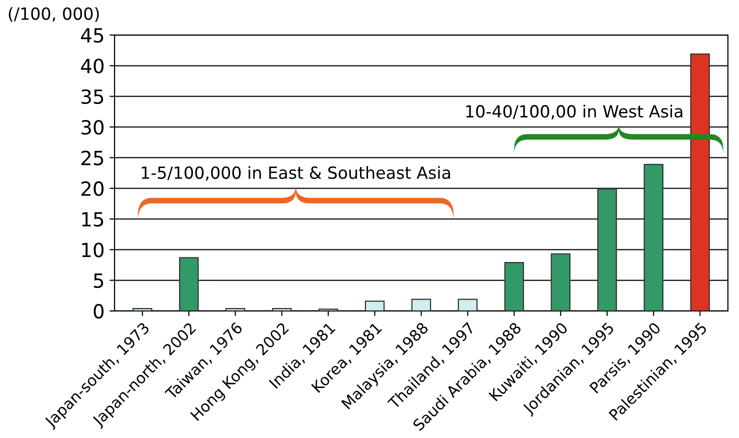  I want to click on y-axis-title: (/100, 000), so click(53, 14).